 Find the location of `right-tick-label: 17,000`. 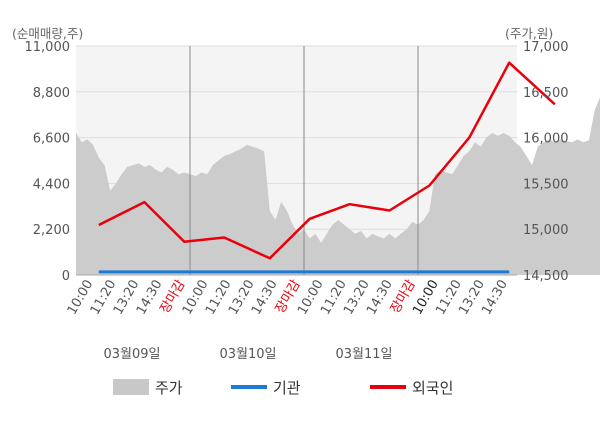

right-tick-label: 17,000 is located at coordinates (546, 47).